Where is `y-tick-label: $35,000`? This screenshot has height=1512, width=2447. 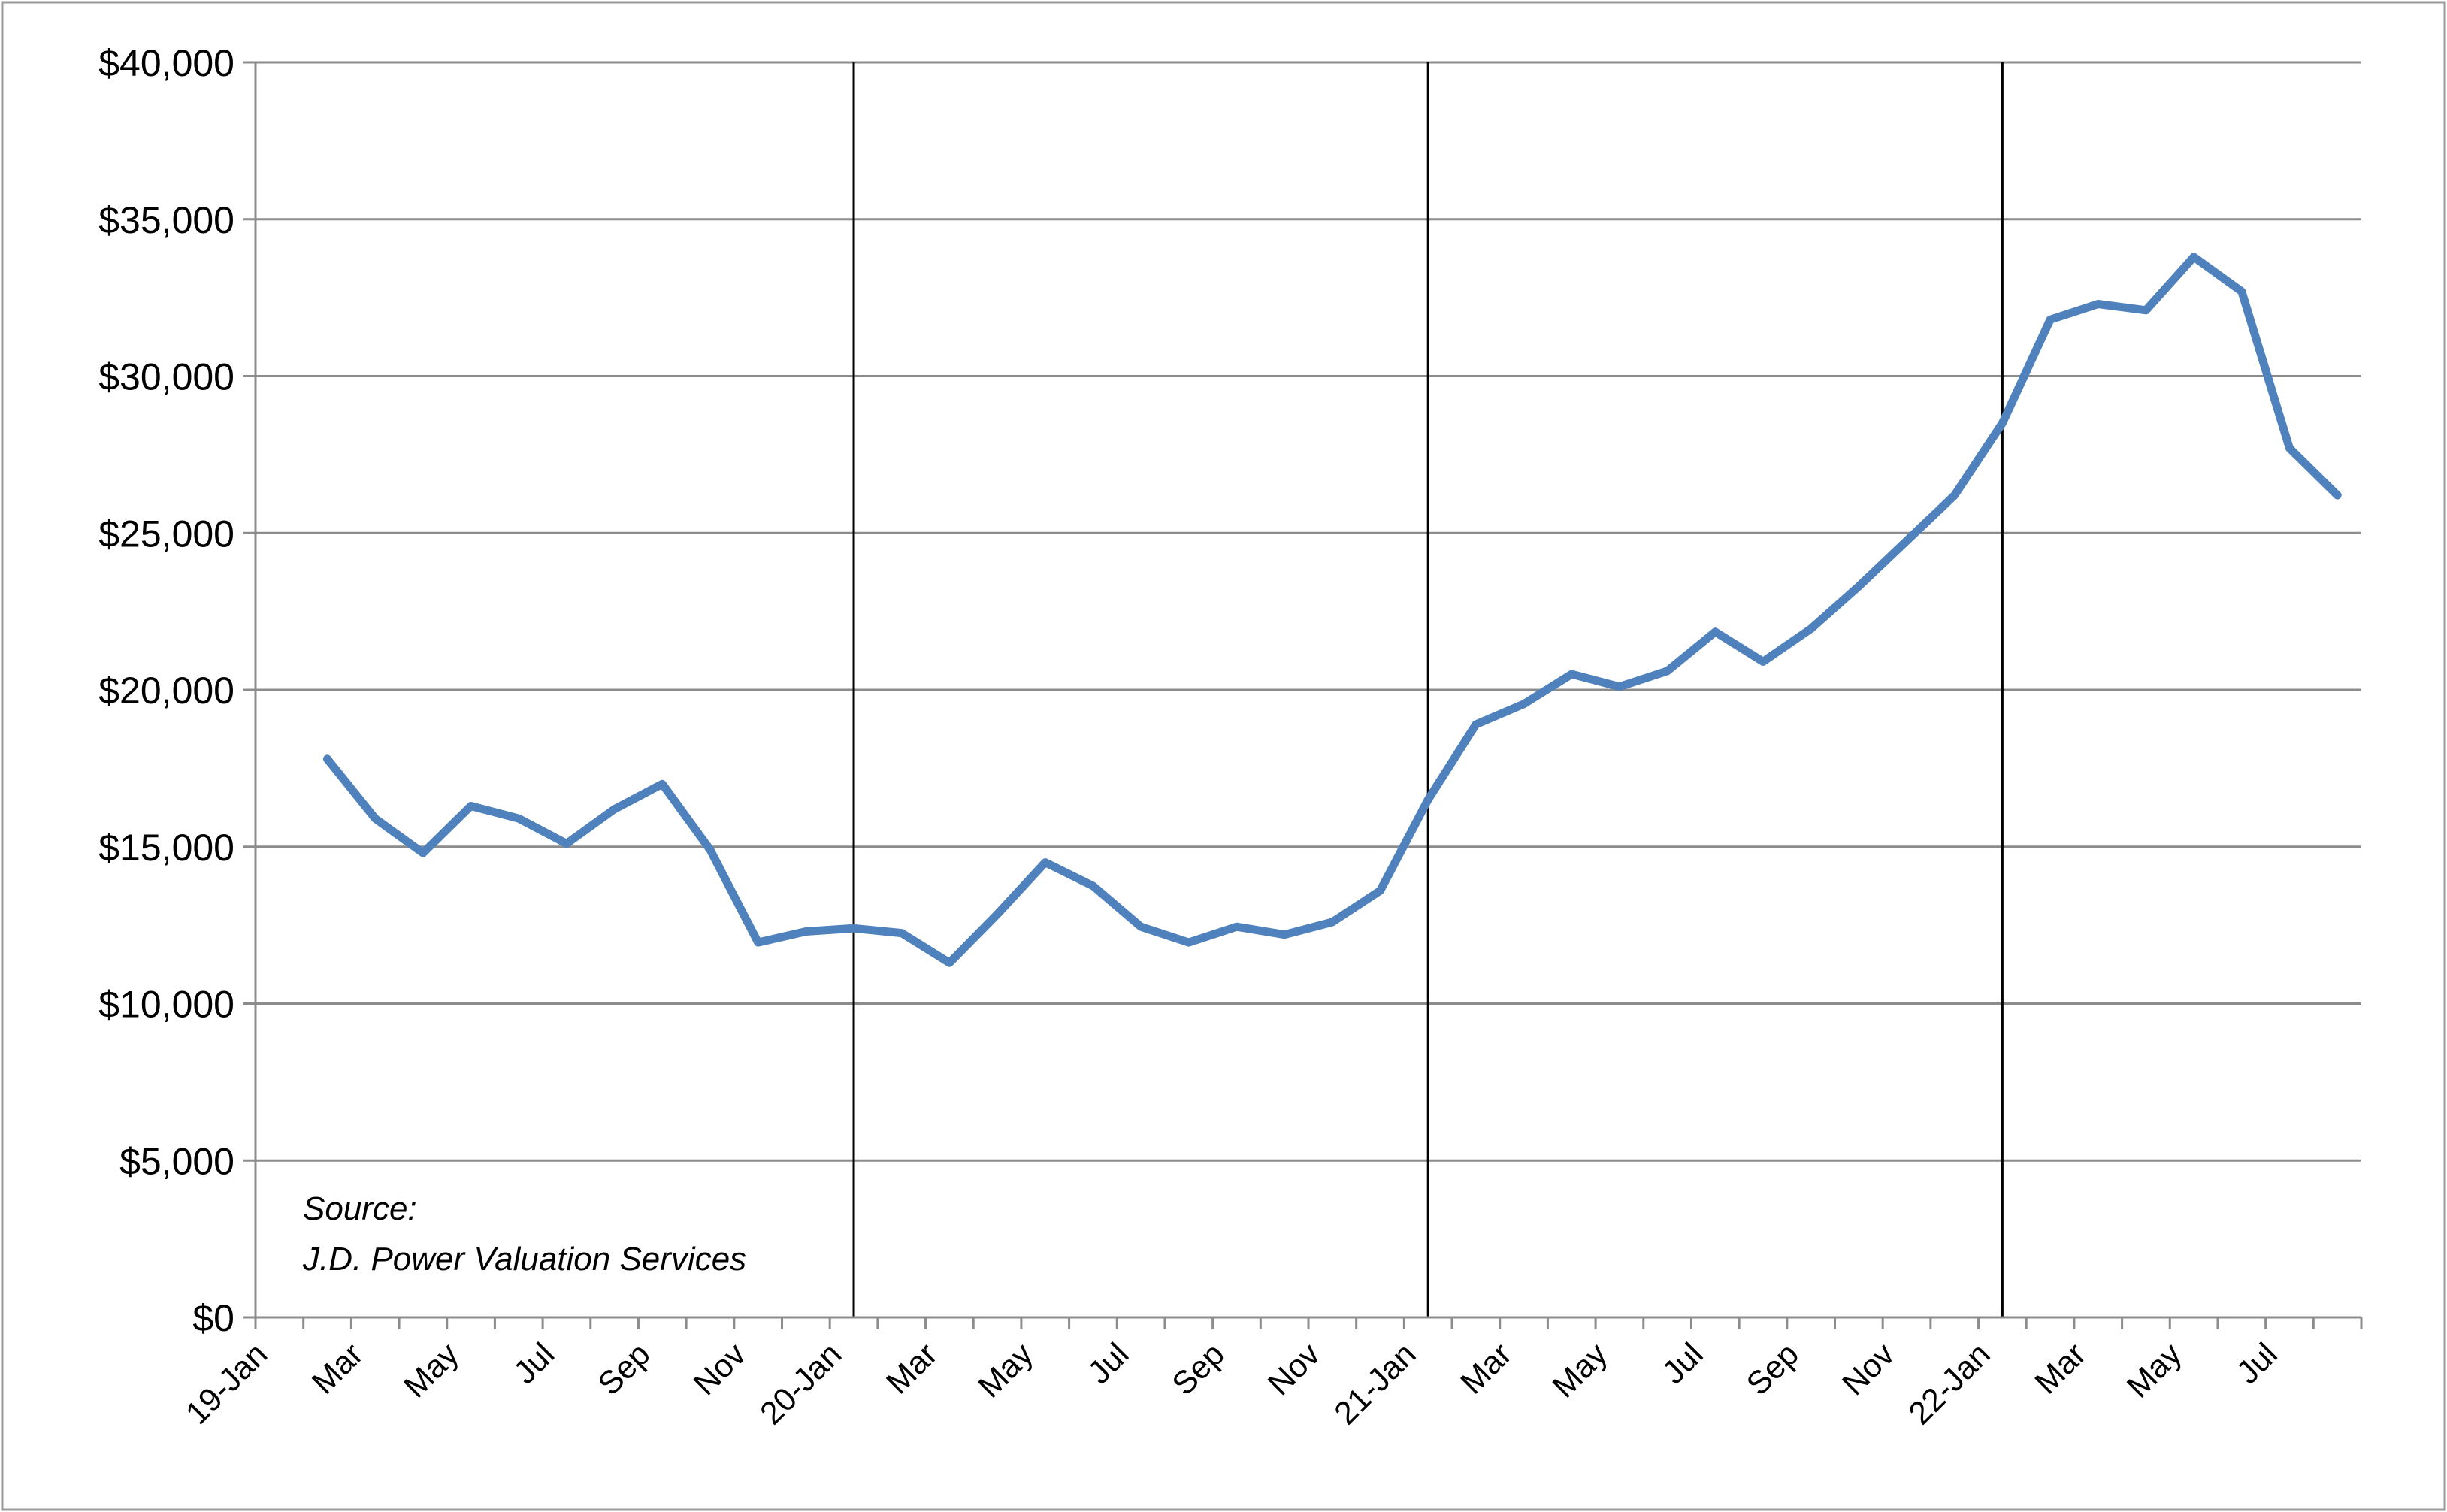 y-tick-label: $35,000 is located at coordinates (166, 220).